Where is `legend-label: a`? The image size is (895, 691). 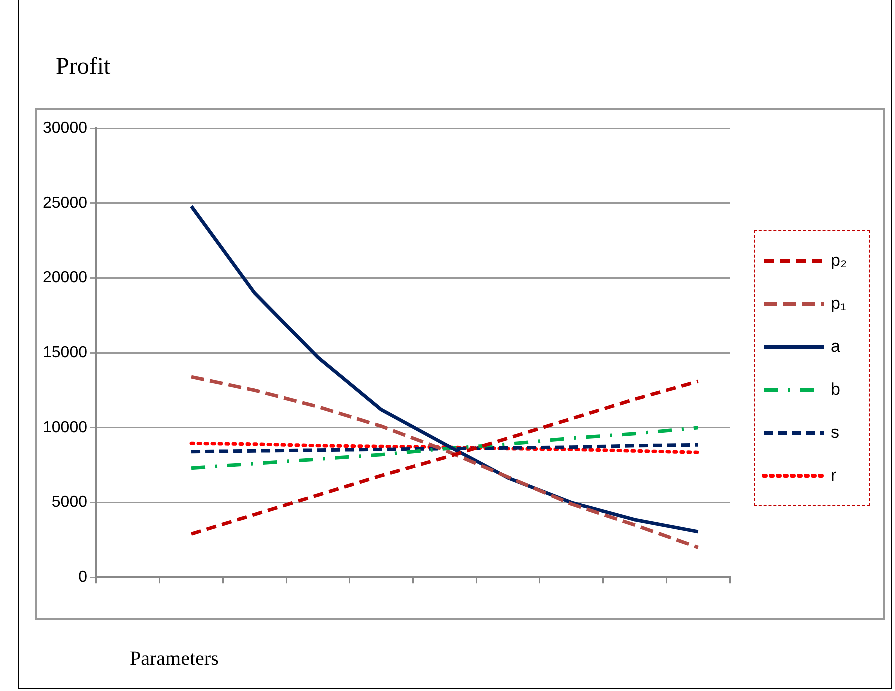
legend-label: a is located at coordinates (835, 346).